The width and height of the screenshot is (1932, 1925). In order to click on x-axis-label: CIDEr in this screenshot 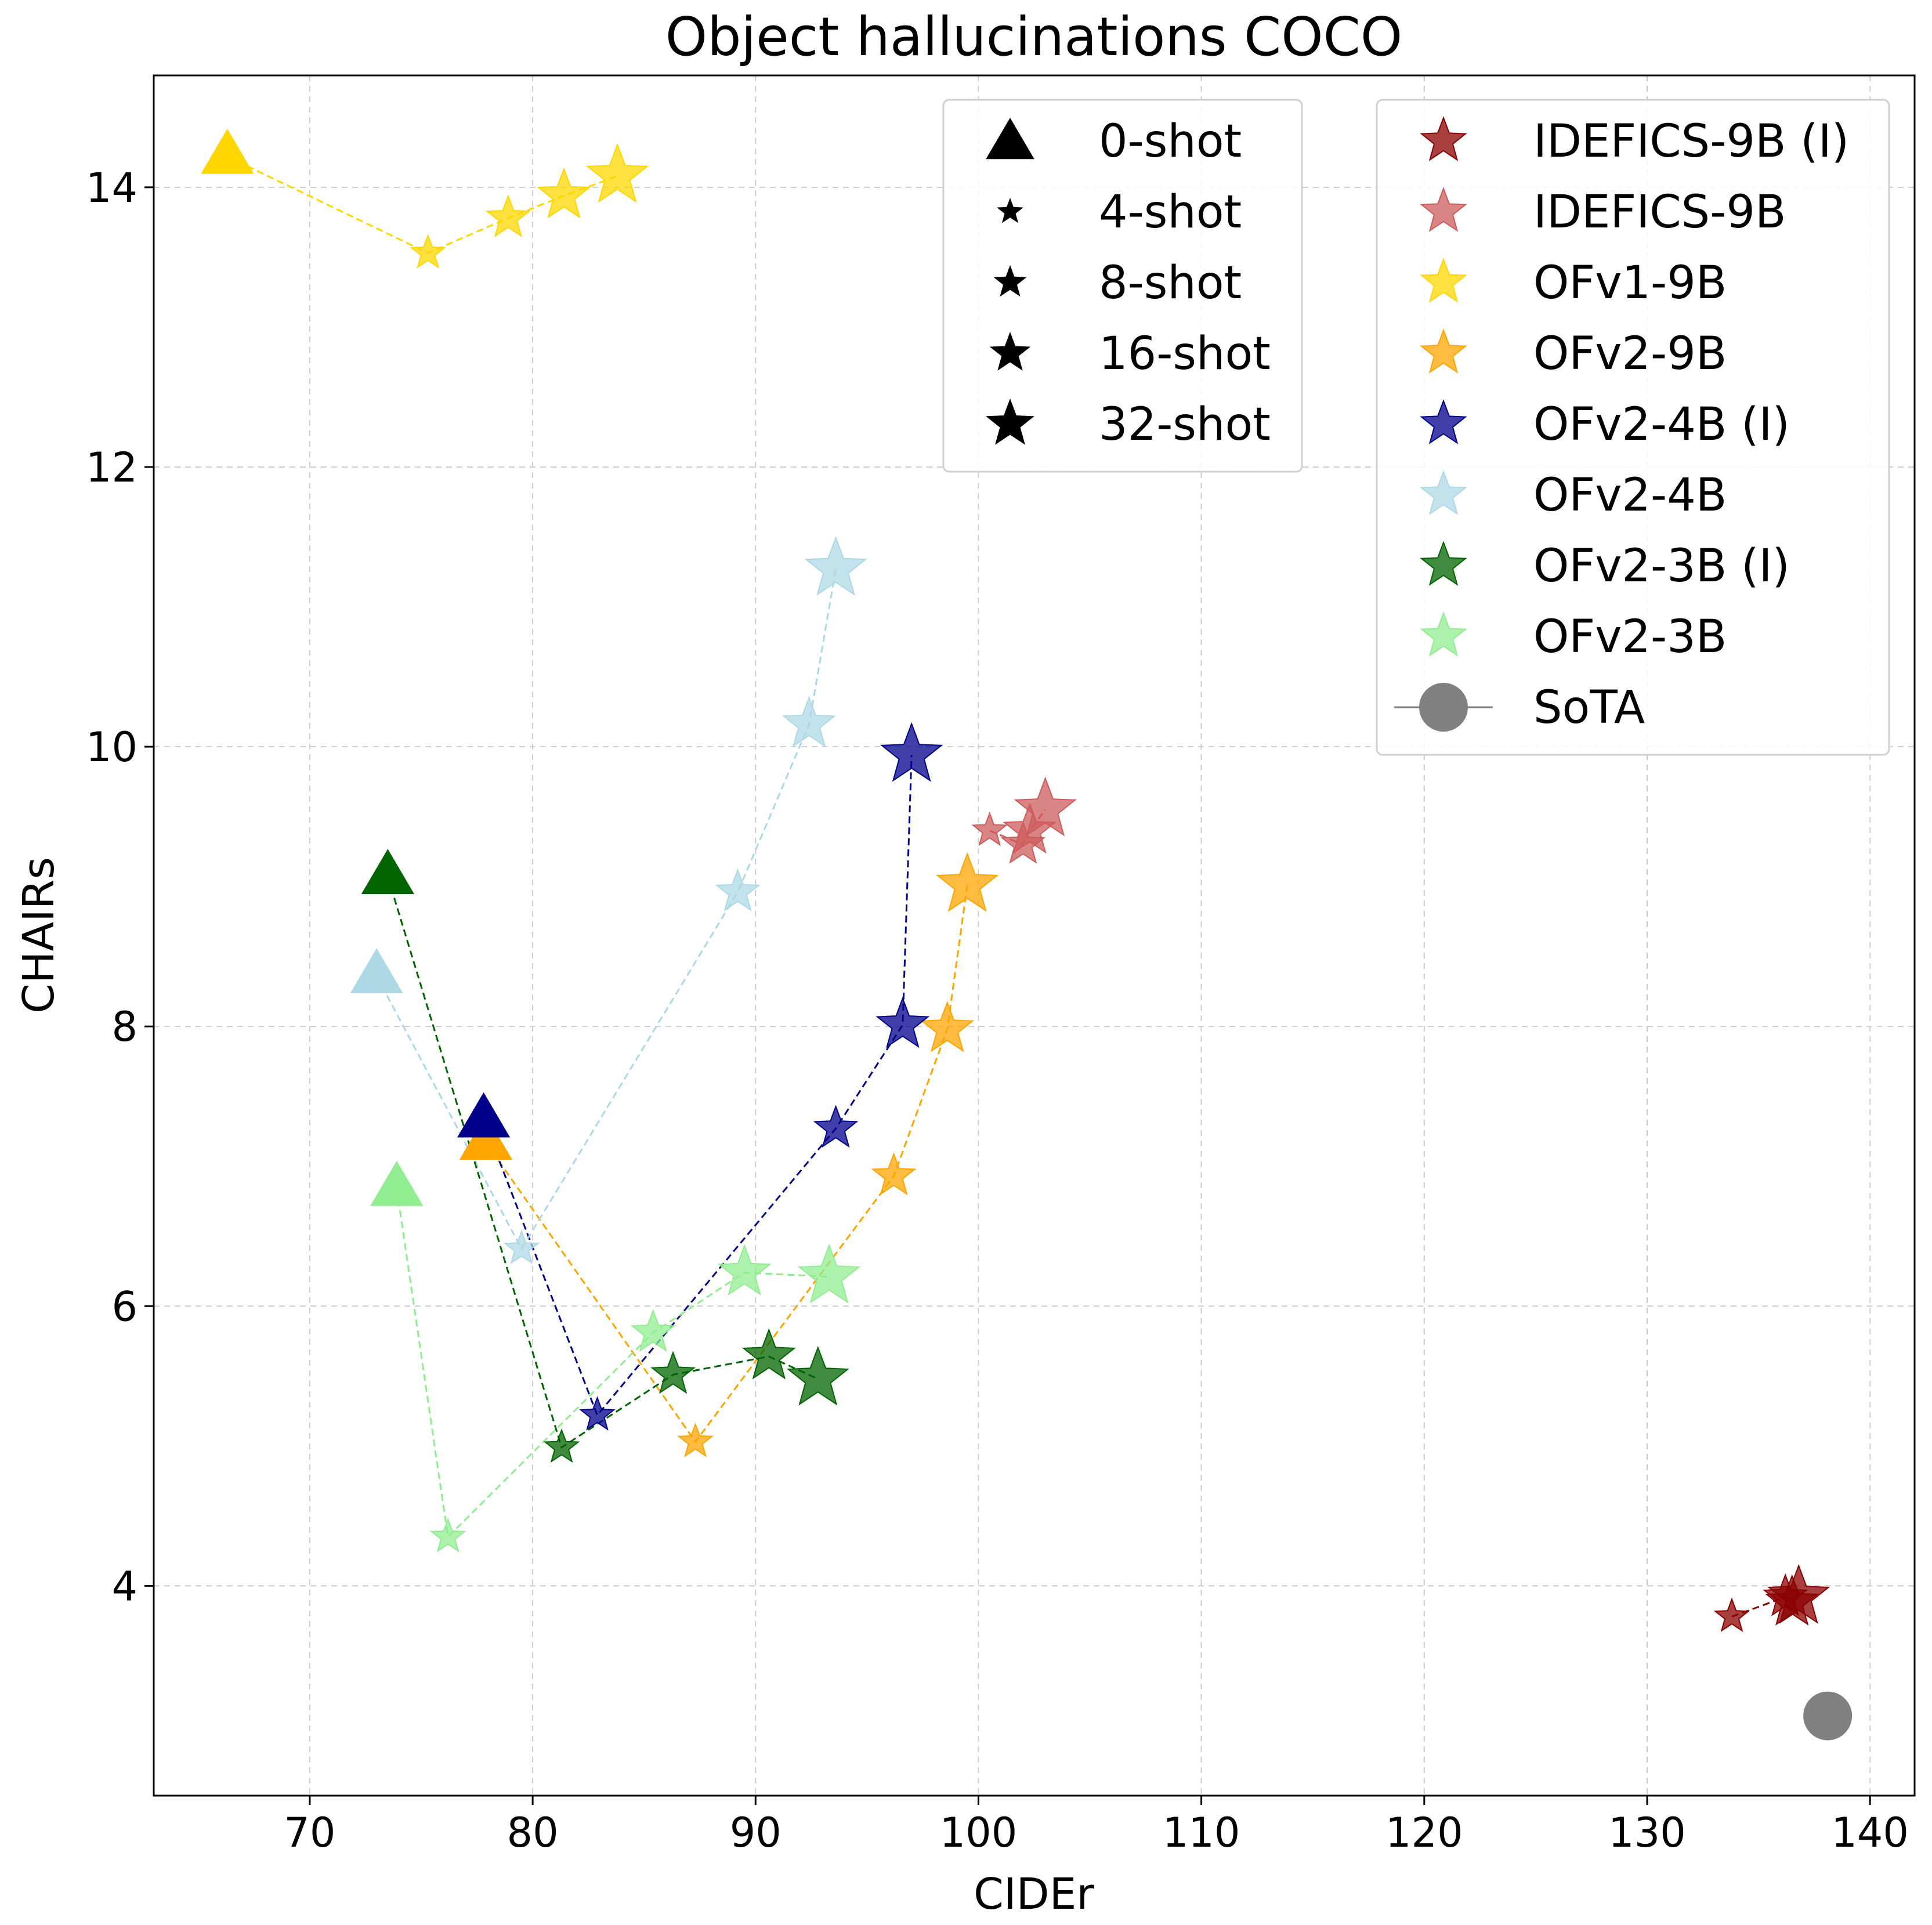, I will do `click(1034, 1894)`.